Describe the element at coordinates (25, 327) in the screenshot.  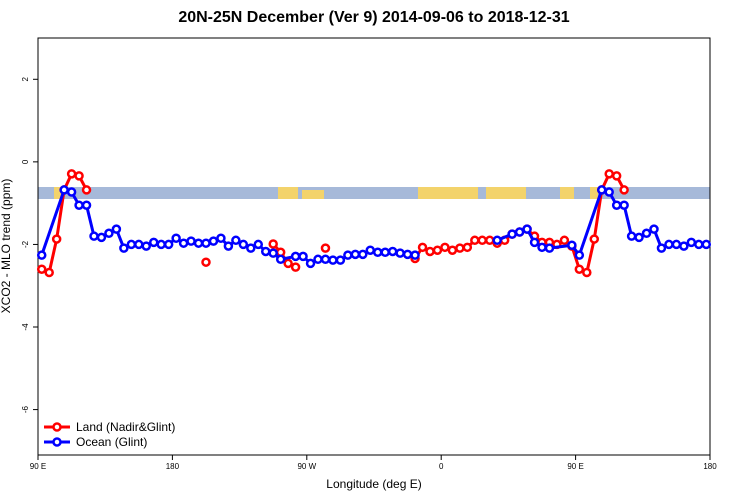
I see `y-tick-label: -4` at that location.